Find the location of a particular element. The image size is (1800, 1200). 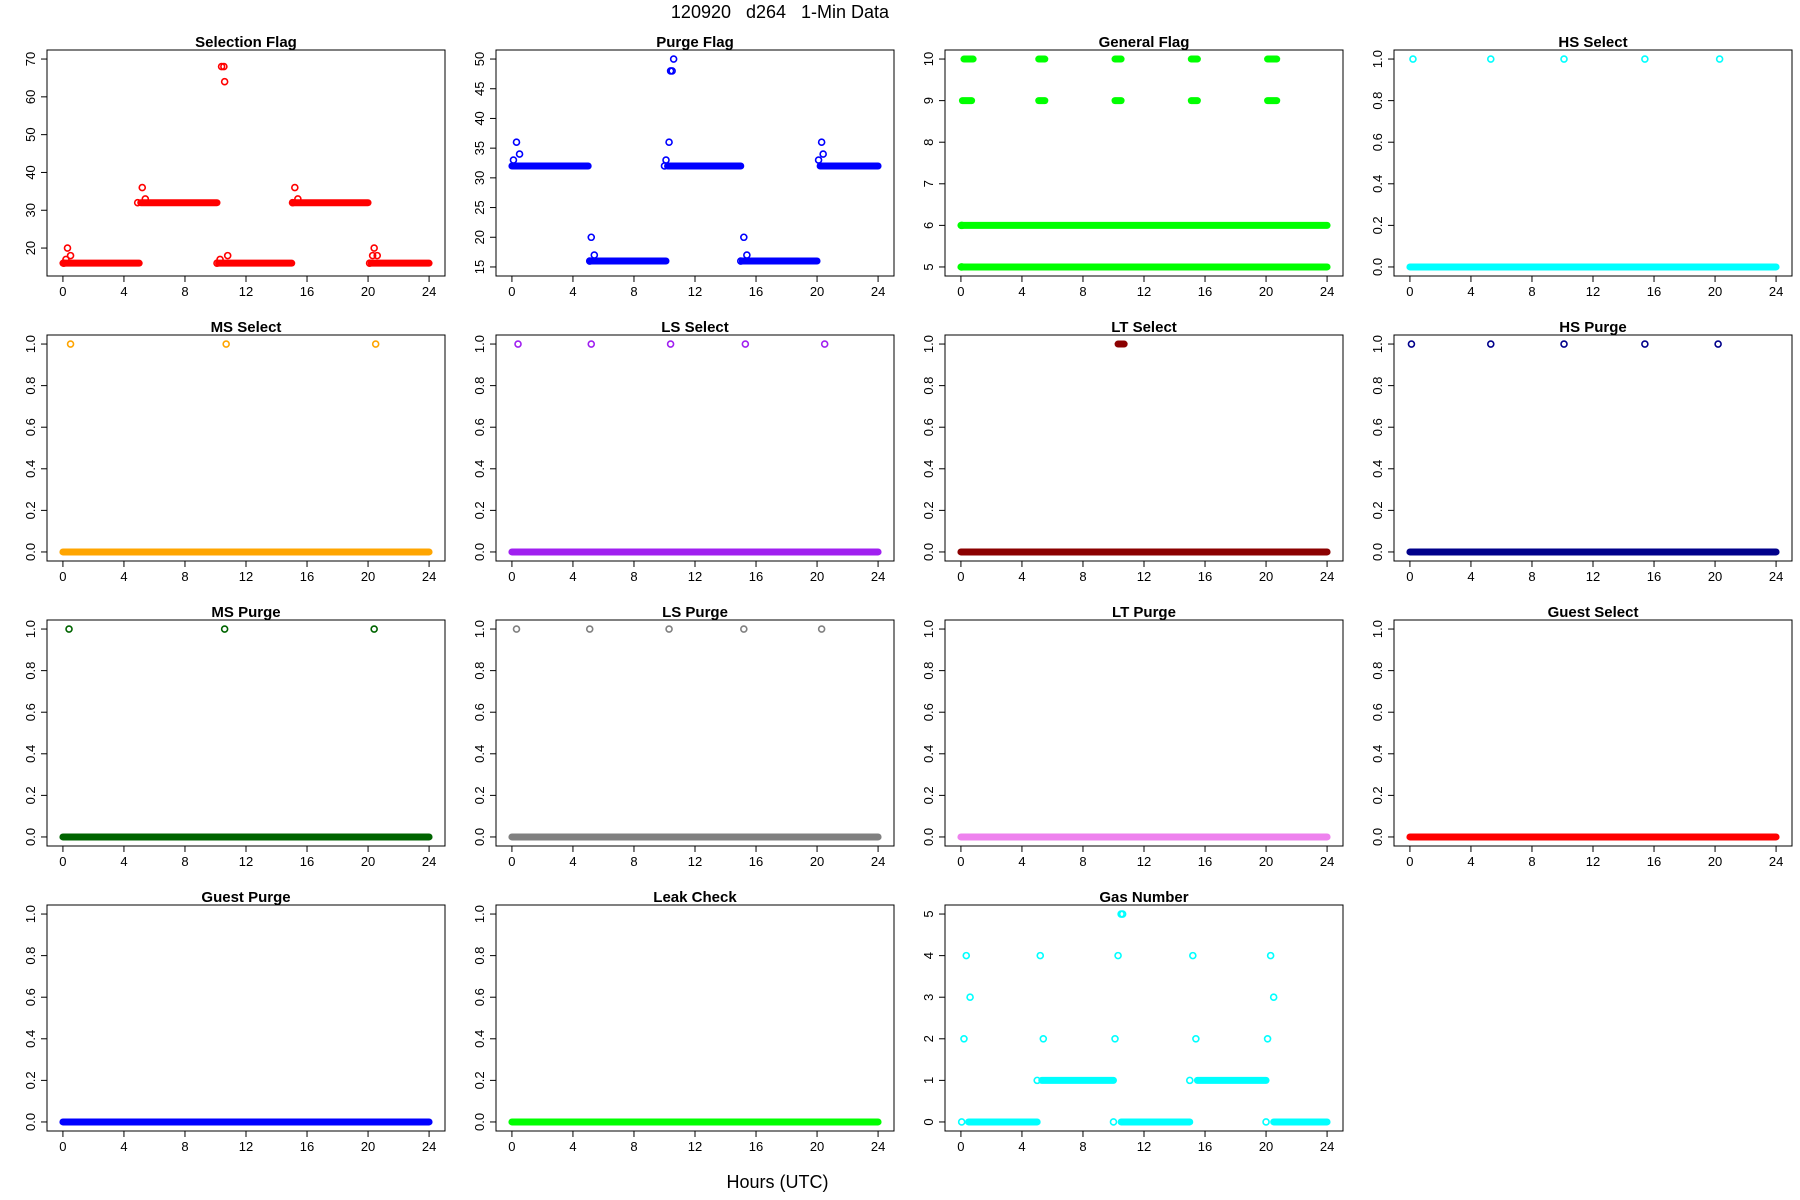

panel-title: LS Purge is located at coordinates (695, 612).